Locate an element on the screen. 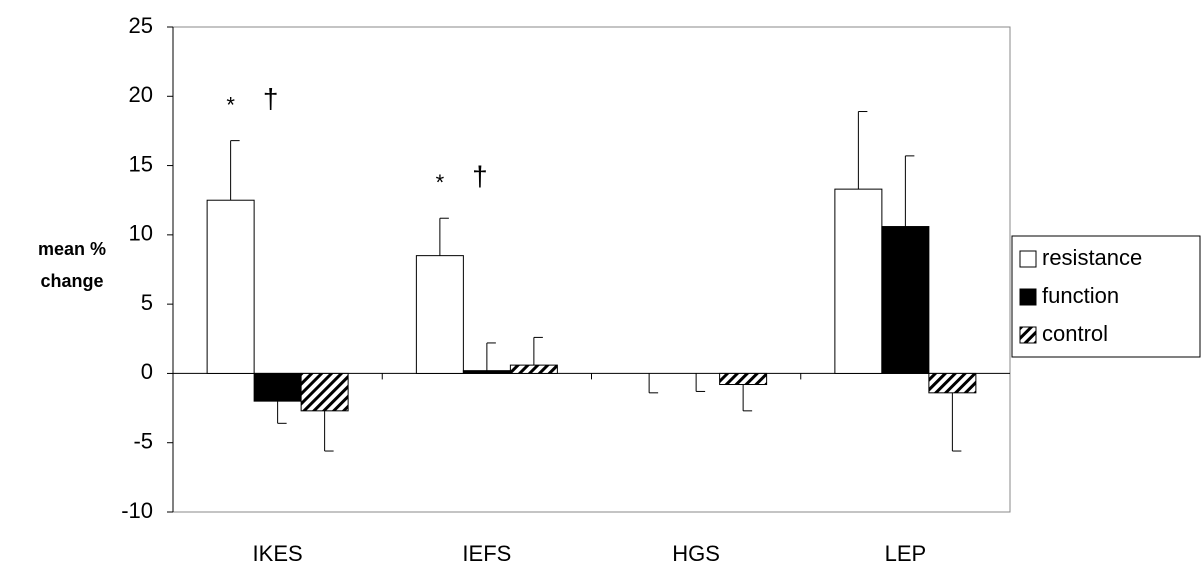  y-tick-label: -10 is located at coordinates (137, 510).